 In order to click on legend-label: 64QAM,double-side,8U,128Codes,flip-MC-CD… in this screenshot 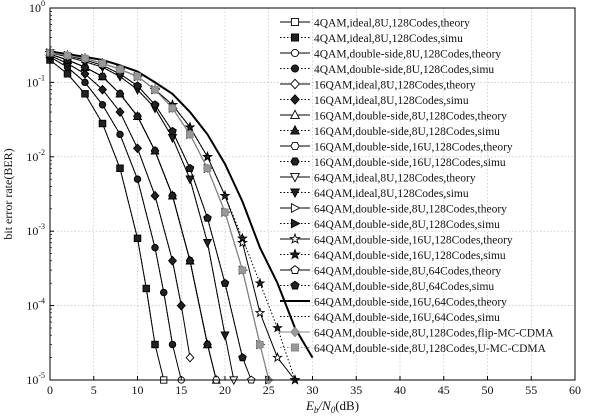, I will do `click(434, 334)`.